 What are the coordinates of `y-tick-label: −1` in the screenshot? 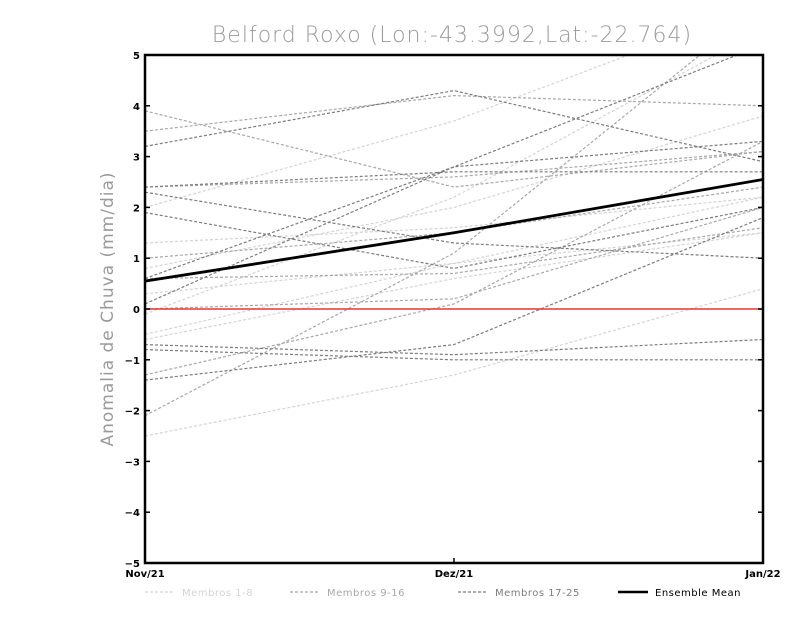 It's located at (132, 361).